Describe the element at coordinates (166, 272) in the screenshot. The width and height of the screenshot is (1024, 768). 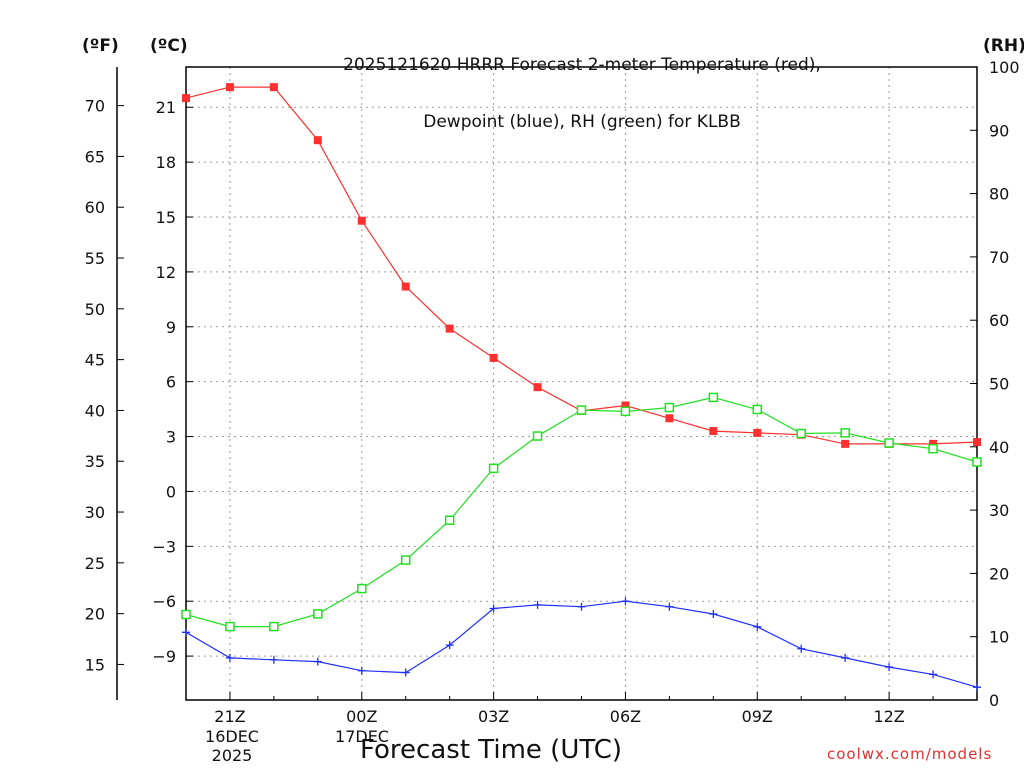
I see `celsius-tick-label: 12` at that location.